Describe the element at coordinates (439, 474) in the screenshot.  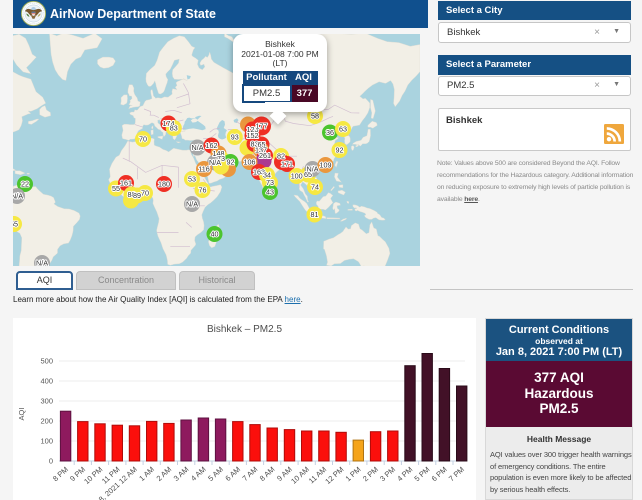
I see `svg-text: 6 PM` at that location.